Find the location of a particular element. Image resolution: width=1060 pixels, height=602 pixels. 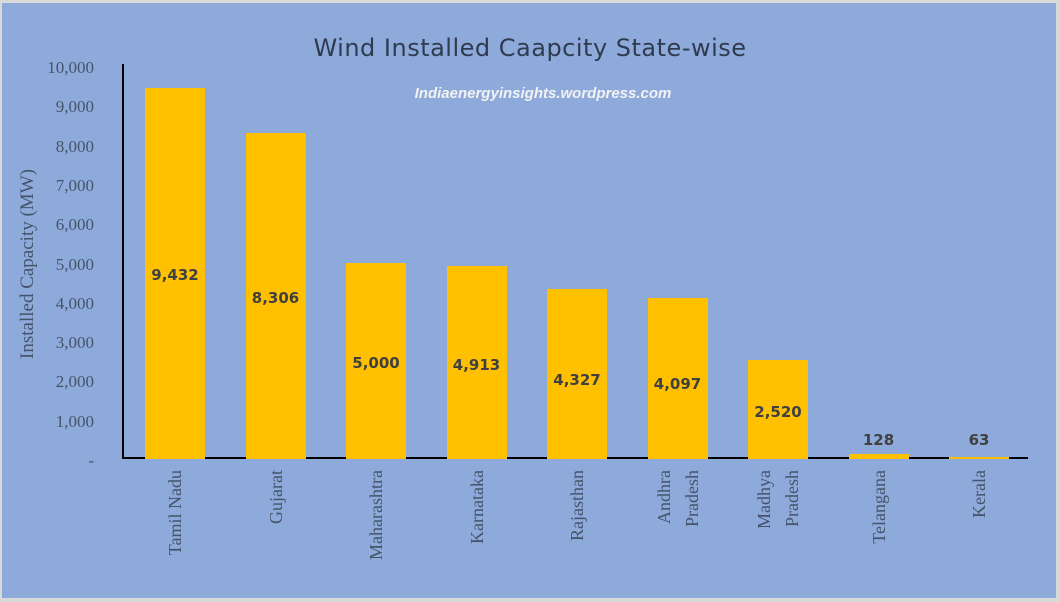

y-tick-label: 3,000 is located at coordinates (74, 343).